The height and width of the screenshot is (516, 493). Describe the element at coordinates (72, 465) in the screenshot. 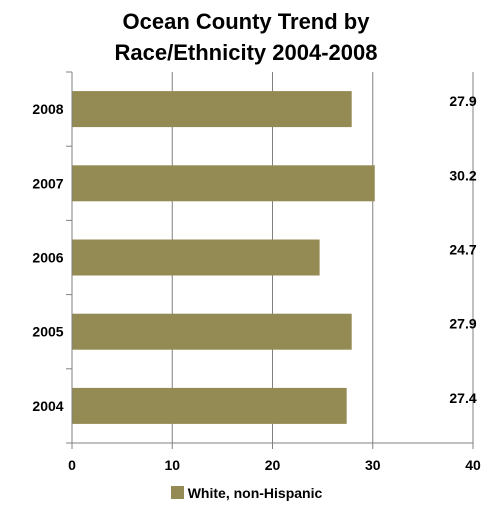

I see `x-tick-label: 0` at that location.